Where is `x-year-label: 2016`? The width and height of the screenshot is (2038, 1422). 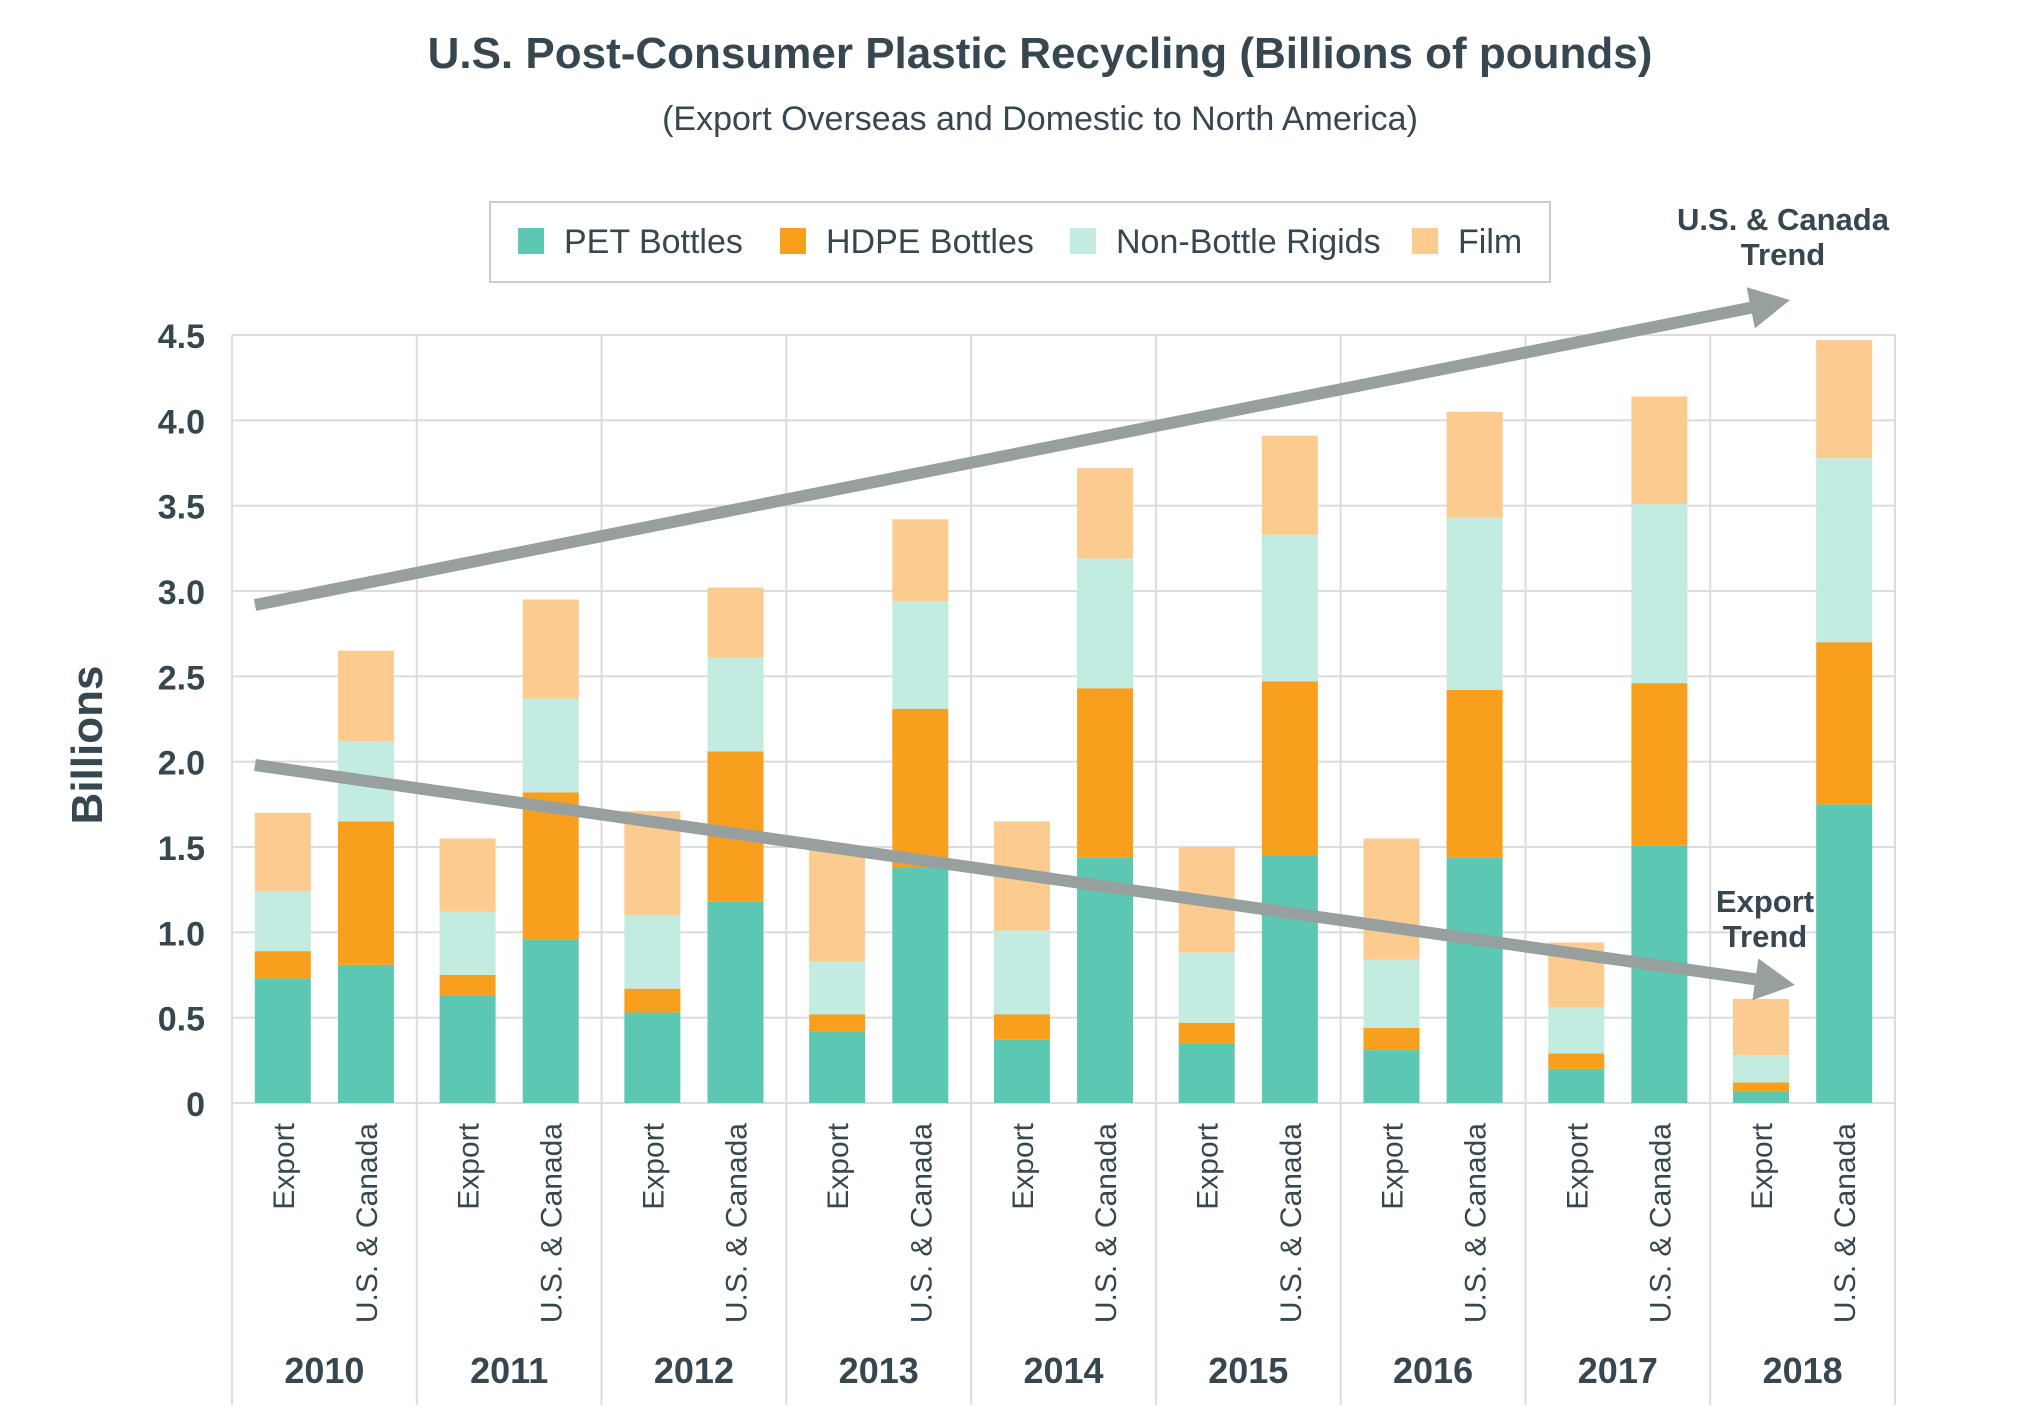
x-year-label: 2016 is located at coordinates (1433, 1370).